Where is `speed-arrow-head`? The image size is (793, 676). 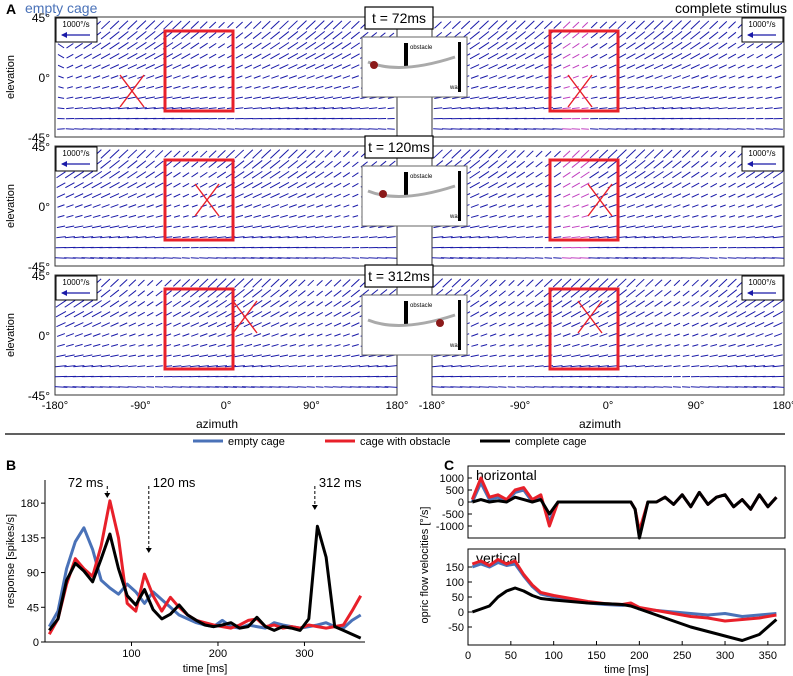
speed-arrow-head is located at coordinates (750, 164).